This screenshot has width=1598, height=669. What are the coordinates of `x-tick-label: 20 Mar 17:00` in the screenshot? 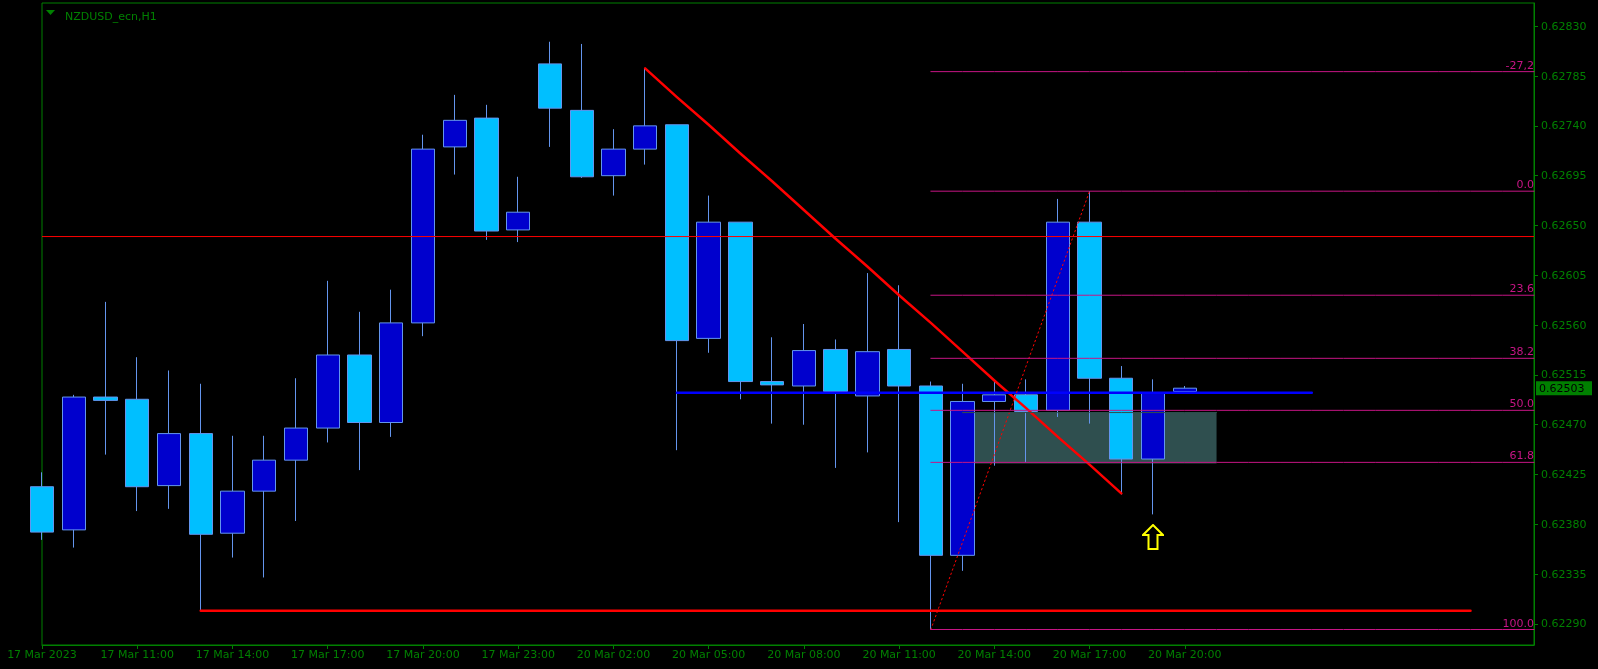 It's located at (1089, 654).